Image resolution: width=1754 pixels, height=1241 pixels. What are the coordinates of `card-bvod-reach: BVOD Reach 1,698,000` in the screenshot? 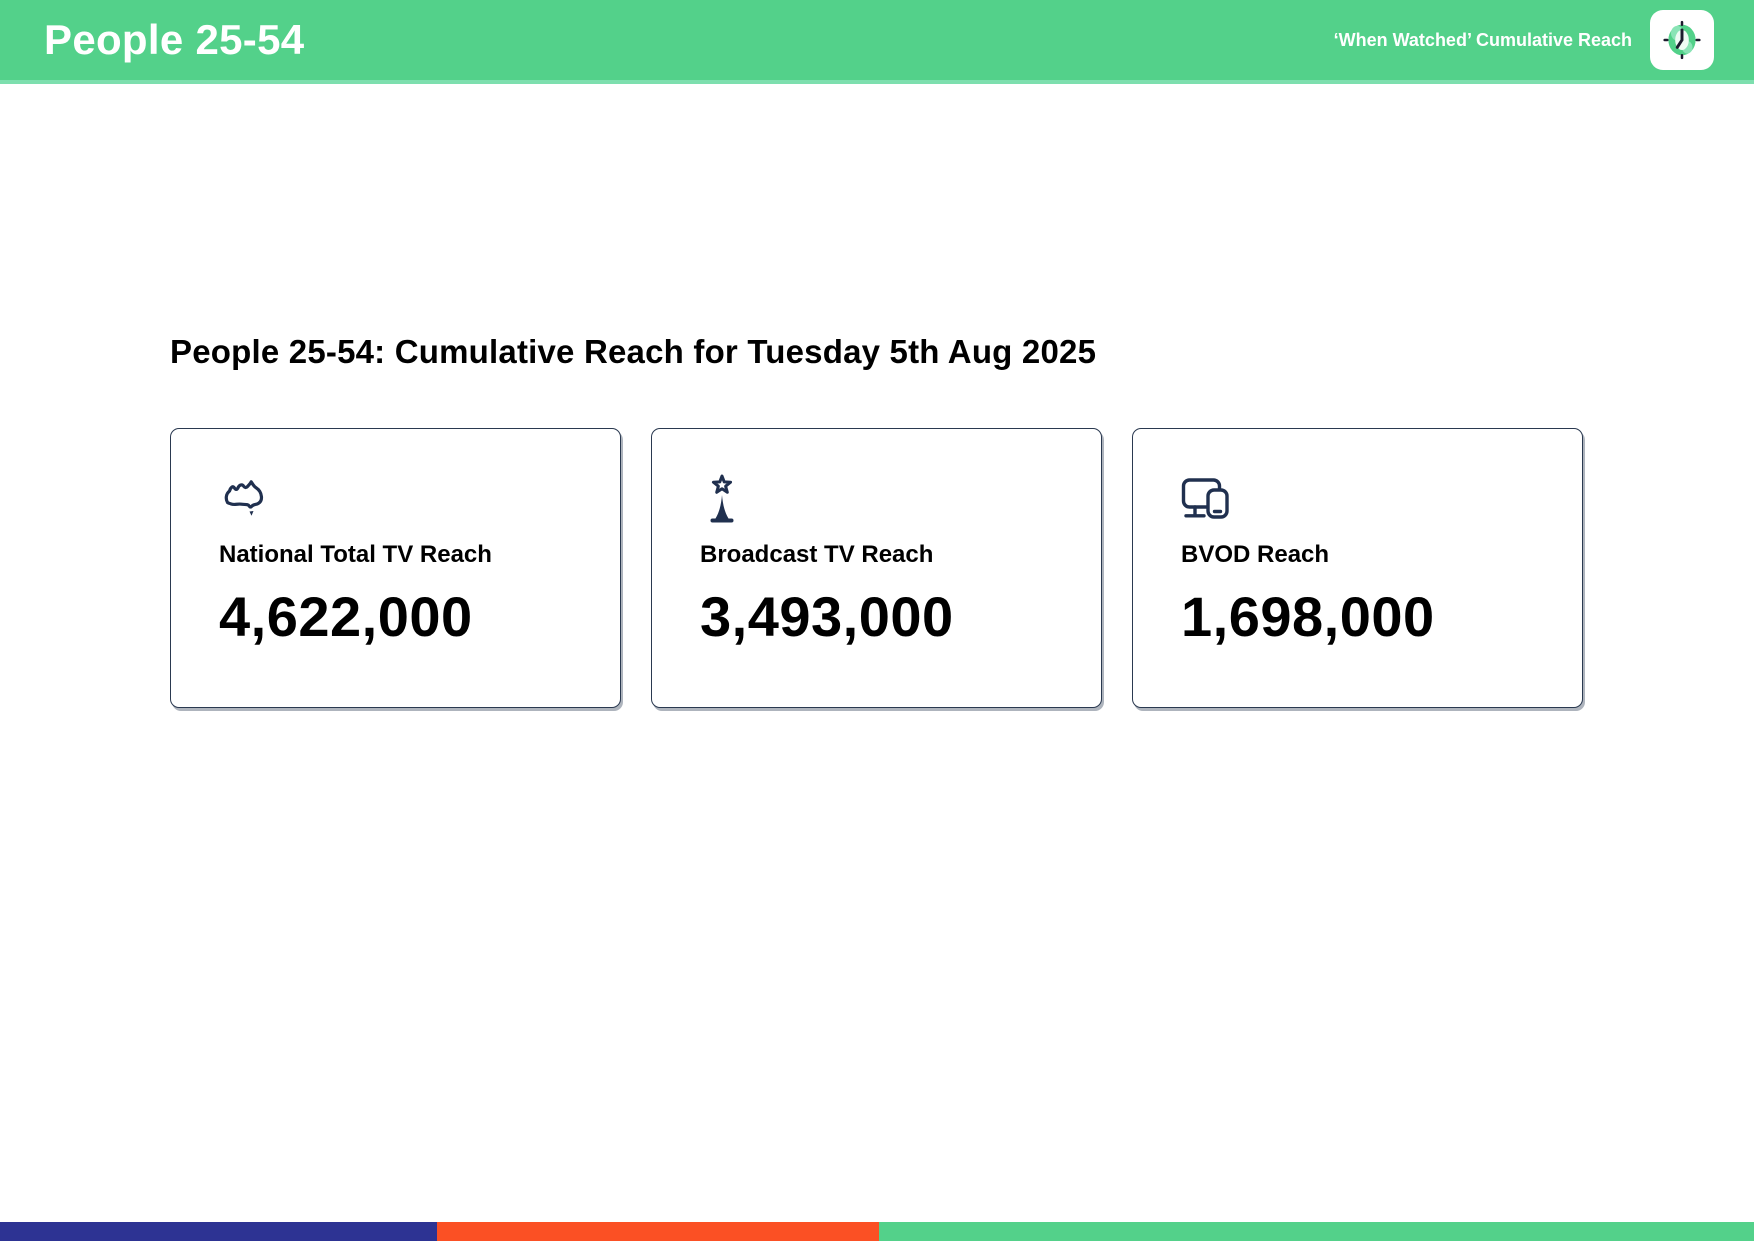 It's located at (1357, 568).